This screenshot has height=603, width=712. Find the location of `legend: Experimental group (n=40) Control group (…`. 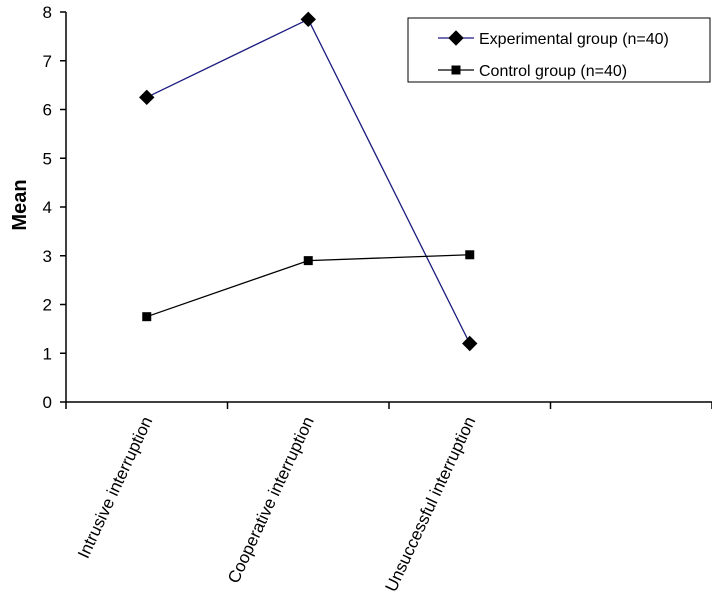

legend: Experimental group (n=40) Control group (… is located at coordinates (559, 50).